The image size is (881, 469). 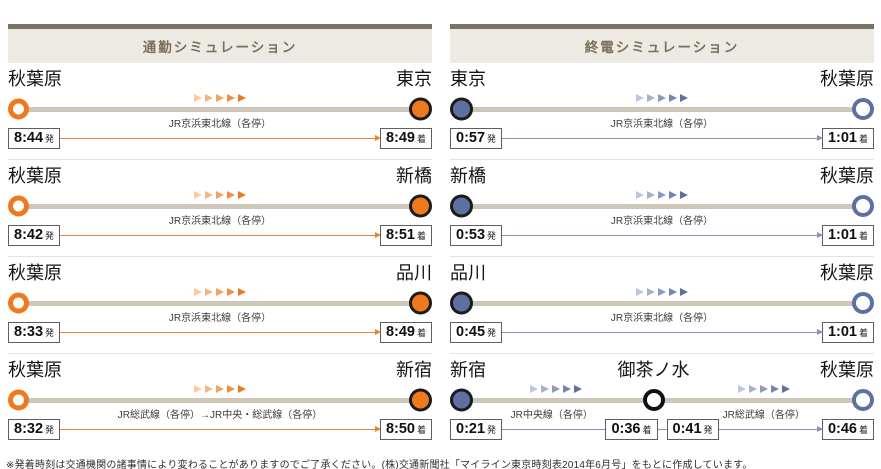 What do you see at coordinates (476, 235) in the screenshot?
I see `departure-time-box: 0:53 発` at bounding box center [476, 235].